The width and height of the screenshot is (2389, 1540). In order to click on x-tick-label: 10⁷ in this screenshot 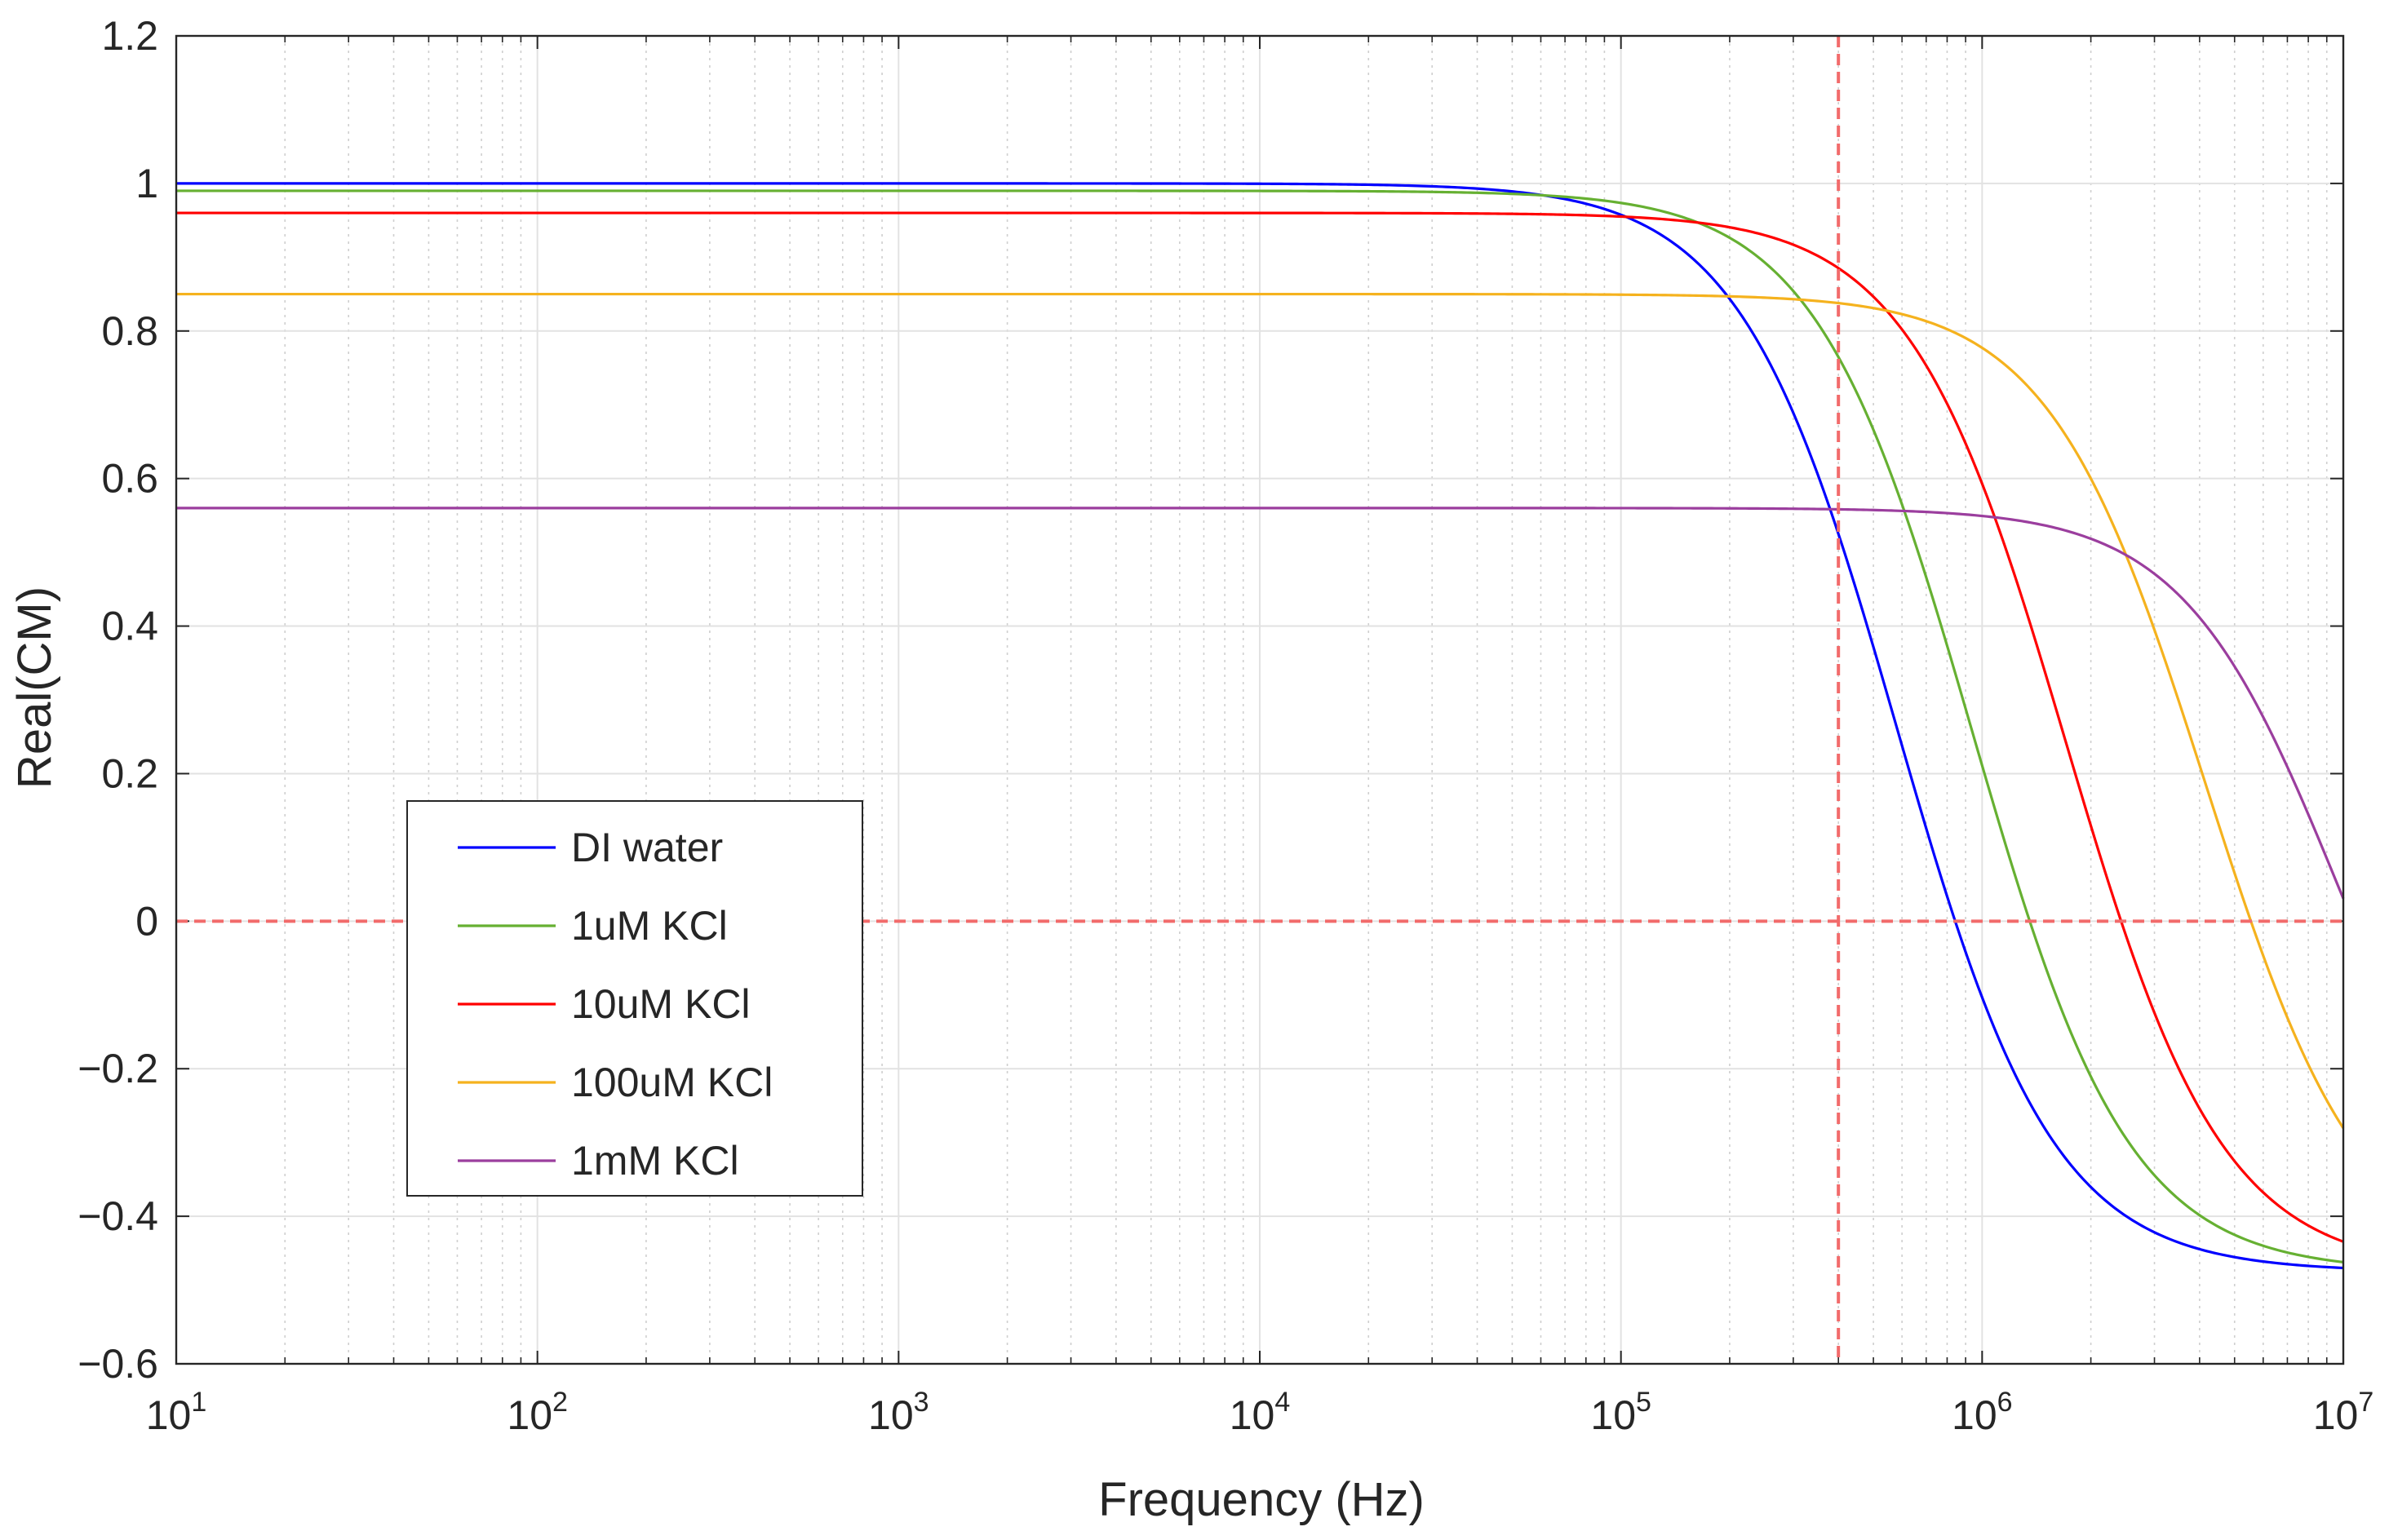, I will do `click(2343, 1412)`.